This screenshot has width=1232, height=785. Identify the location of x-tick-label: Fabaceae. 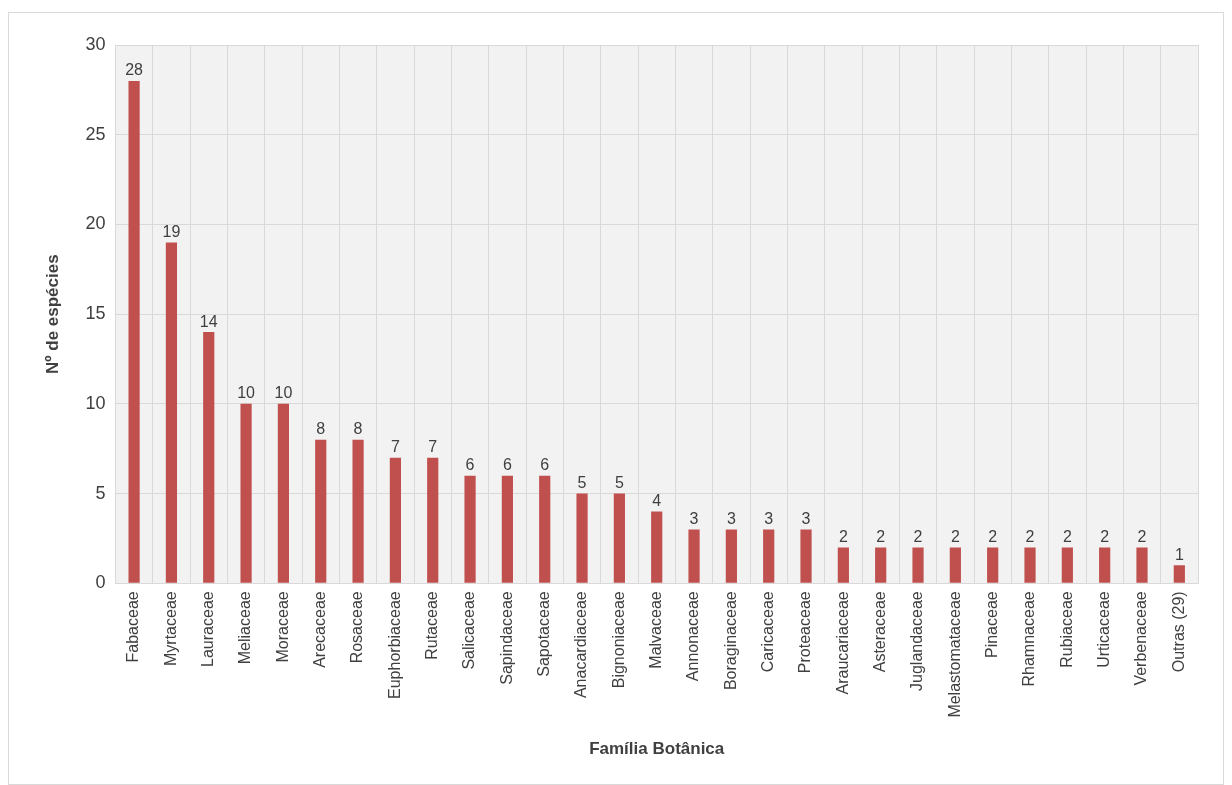
(133, 627).